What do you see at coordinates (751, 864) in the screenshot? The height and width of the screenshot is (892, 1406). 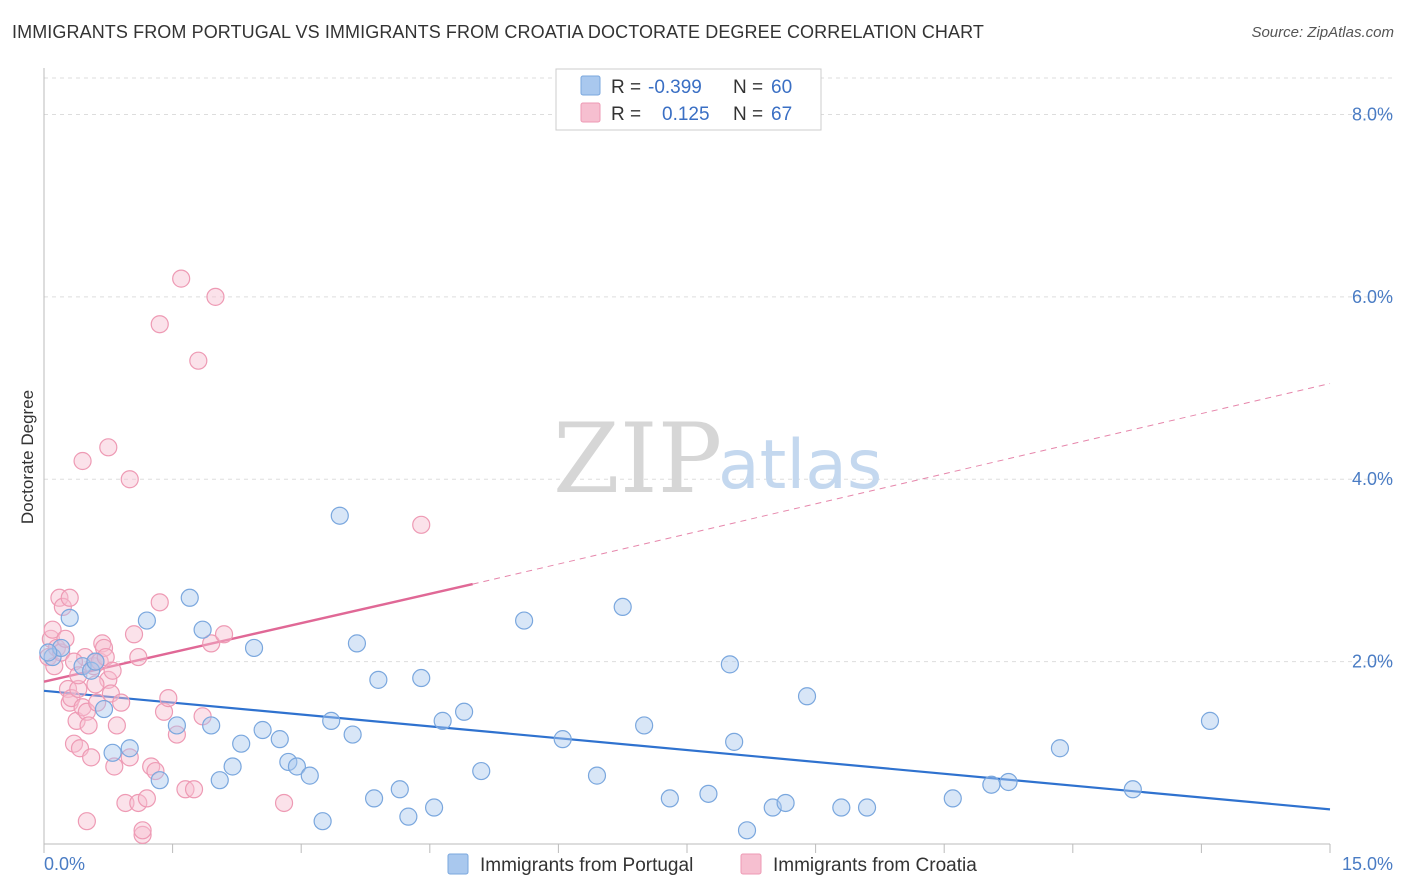 I see `bottom-legend-swatch-croatia` at bounding box center [751, 864].